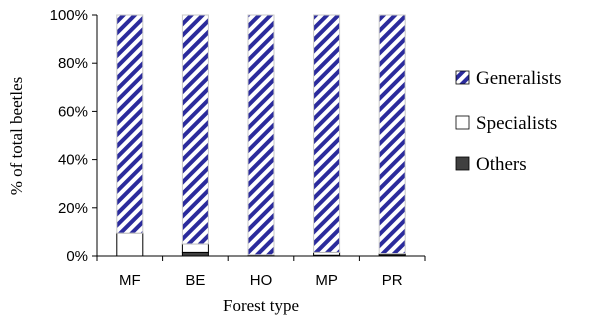 This screenshot has height=324, width=589. What do you see at coordinates (518, 78) in the screenshot?
I see `legend-label-generalists: Generalists` at bounding box center [518, 78].